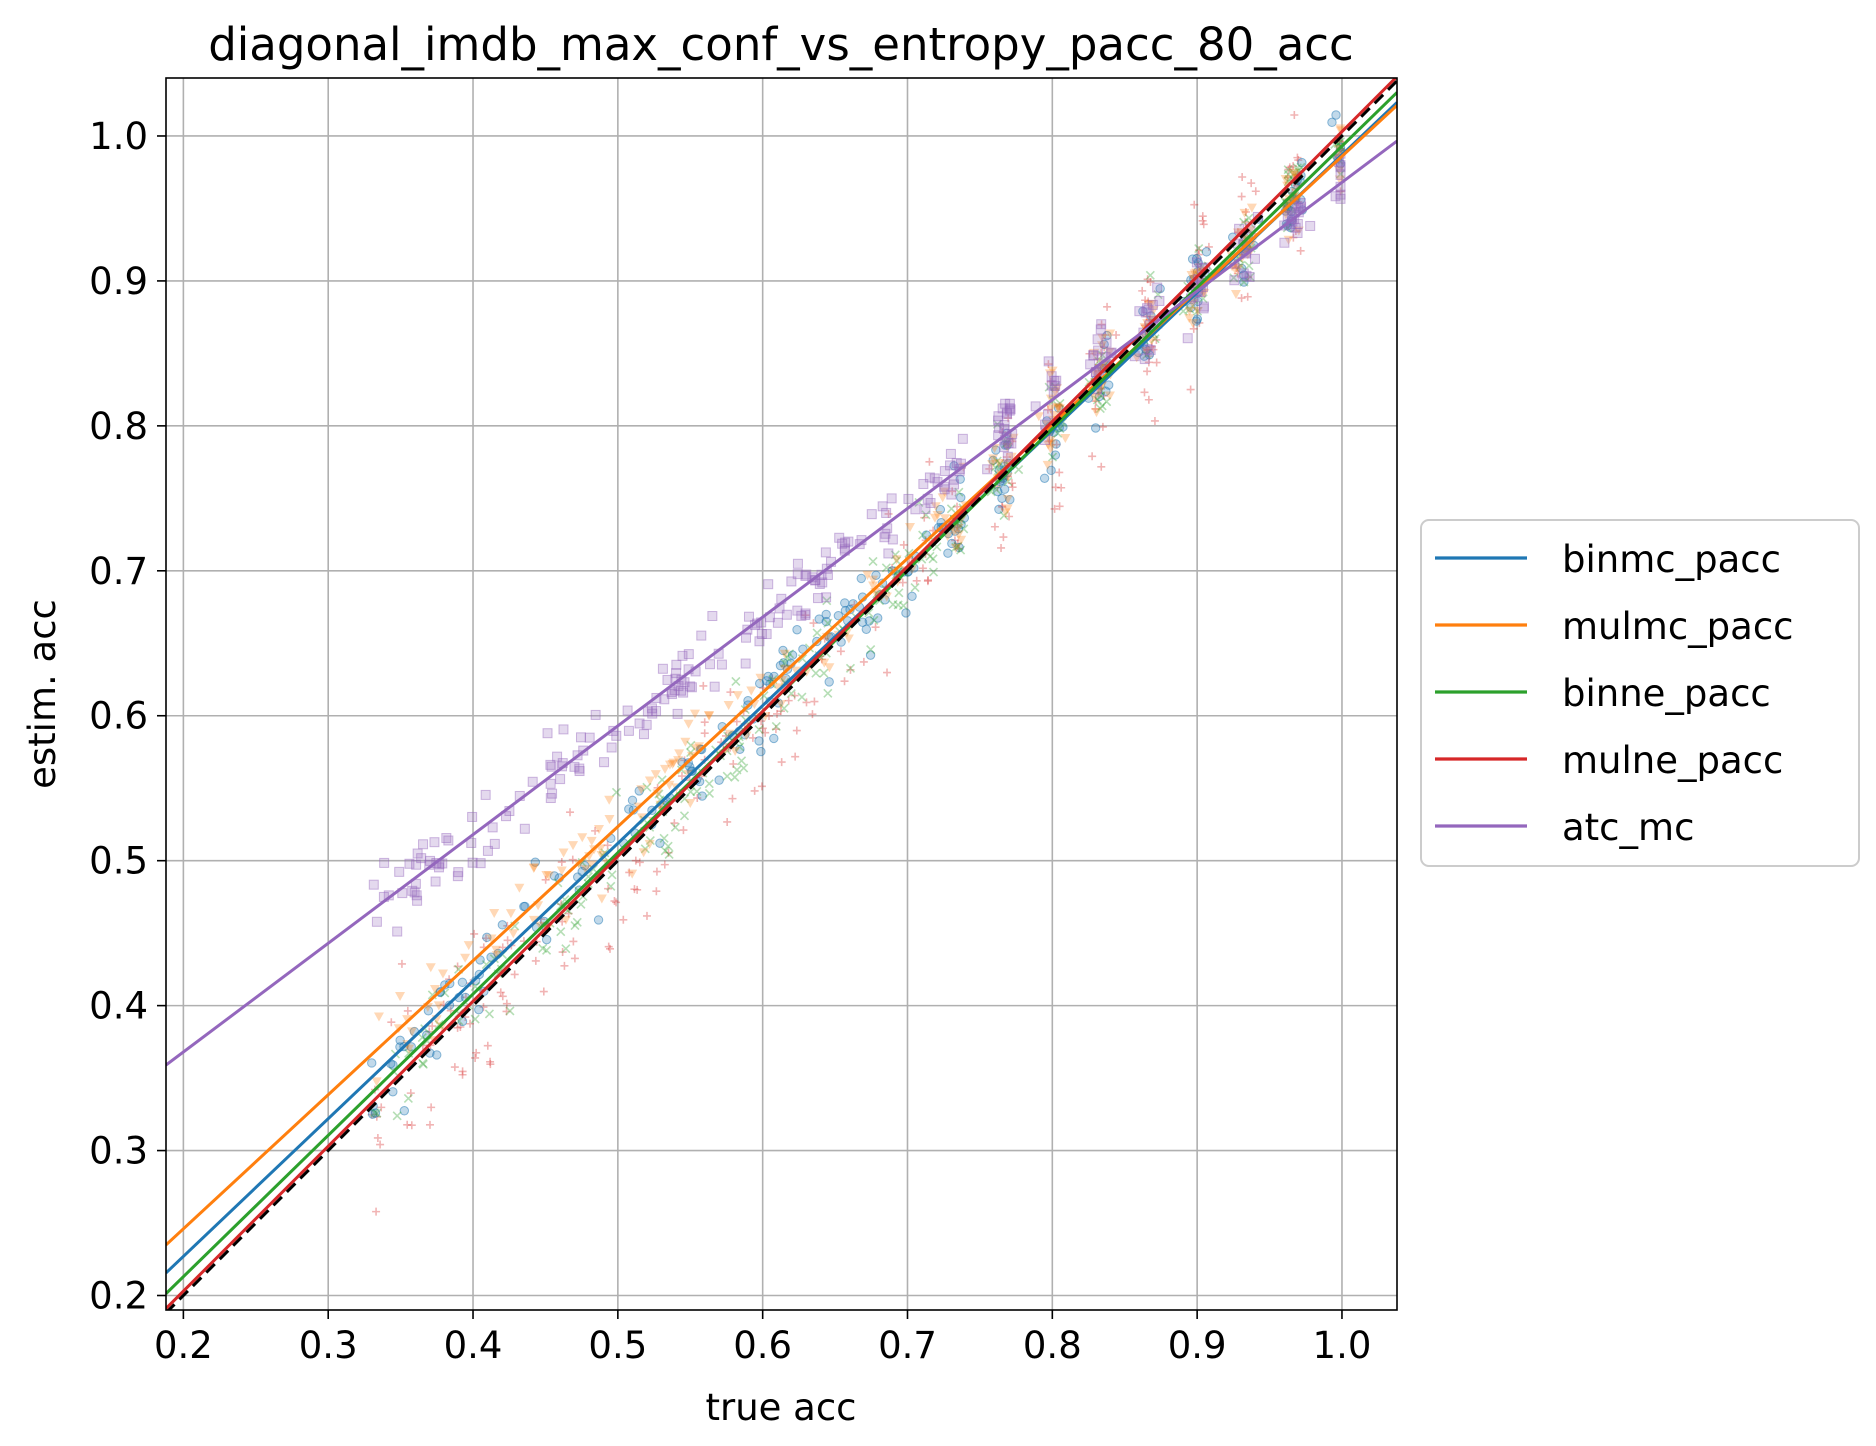  I want to click on y-tick-label: 0.9, so click(118, 281).